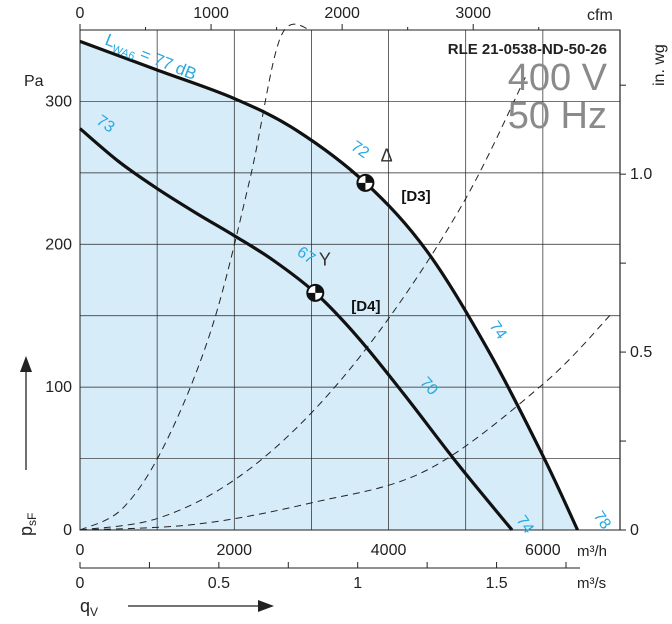  I want to click on y-axis-label: psF, so click(27, 524).